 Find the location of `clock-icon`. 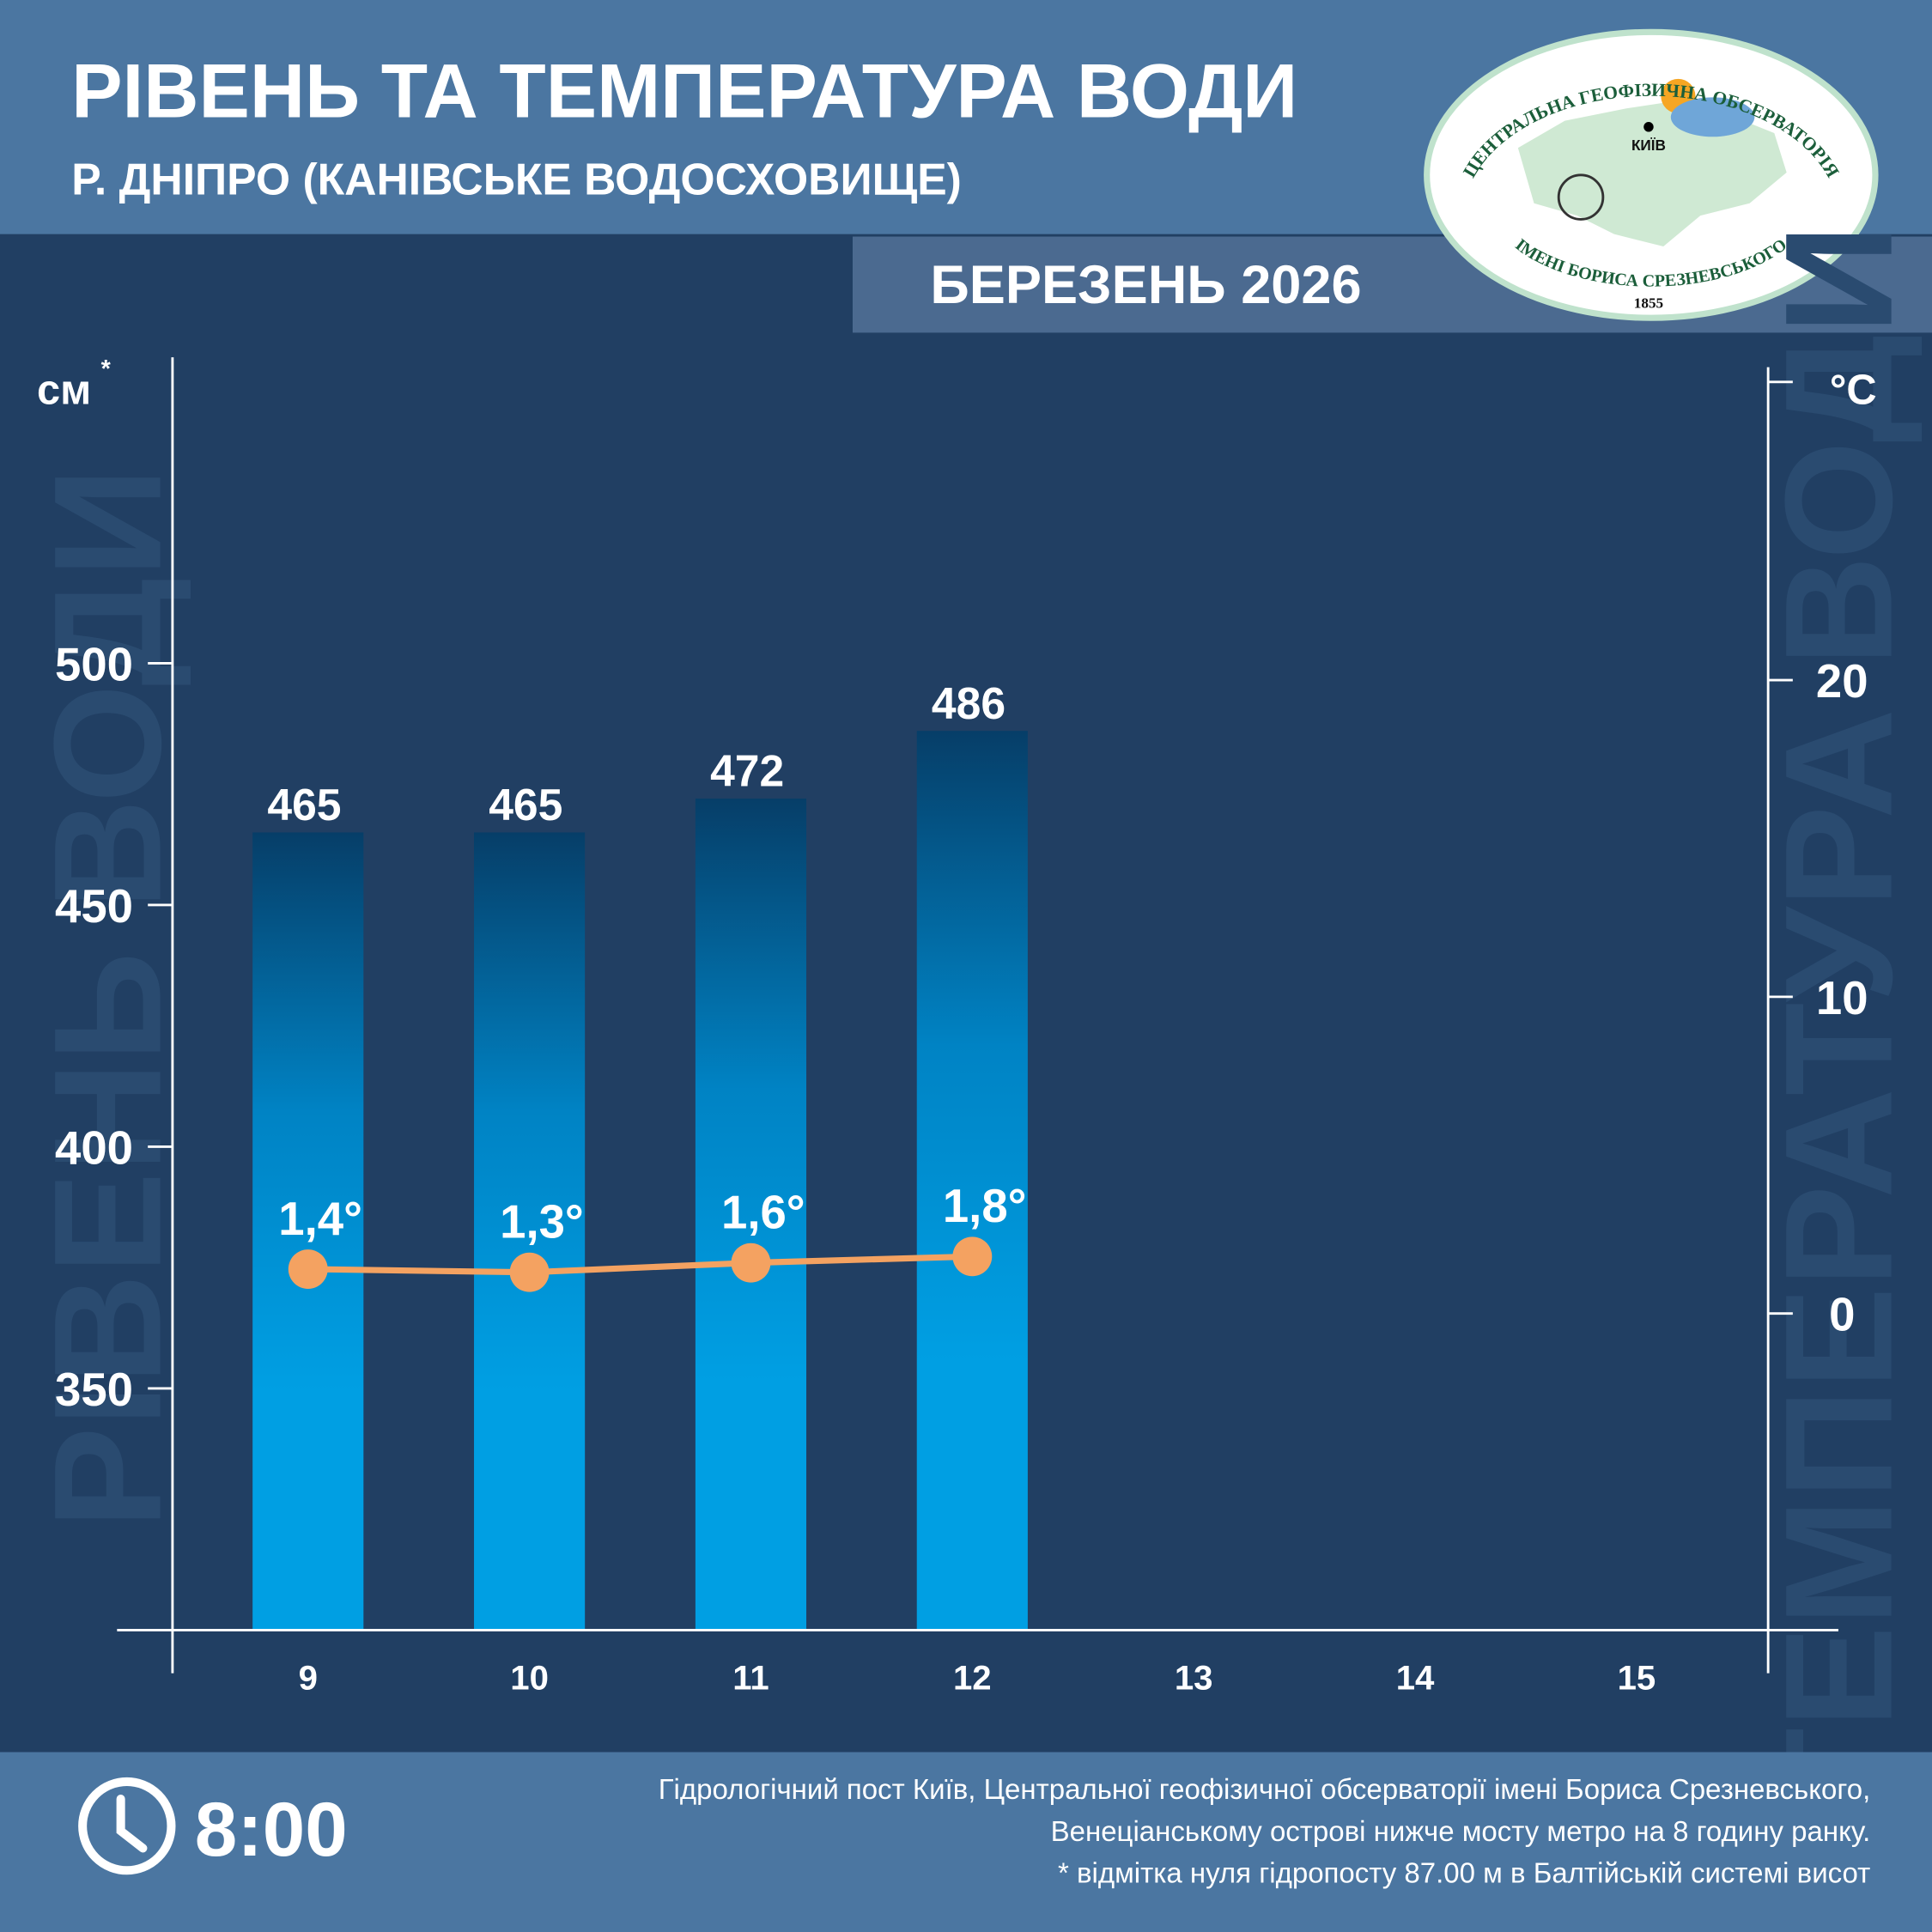

clock-icon is located at coordinates (127, 1826).